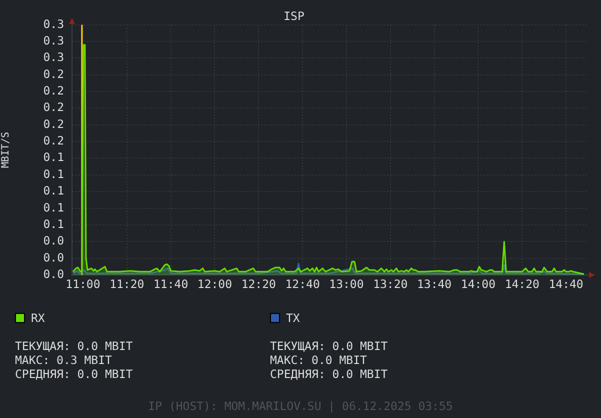 The image size is (601, 418). What do you see at coordinates (319, 360) in the screenshot?
I see `text: МАКС: 0.0 MBIT` at bounding box center [319, 360].